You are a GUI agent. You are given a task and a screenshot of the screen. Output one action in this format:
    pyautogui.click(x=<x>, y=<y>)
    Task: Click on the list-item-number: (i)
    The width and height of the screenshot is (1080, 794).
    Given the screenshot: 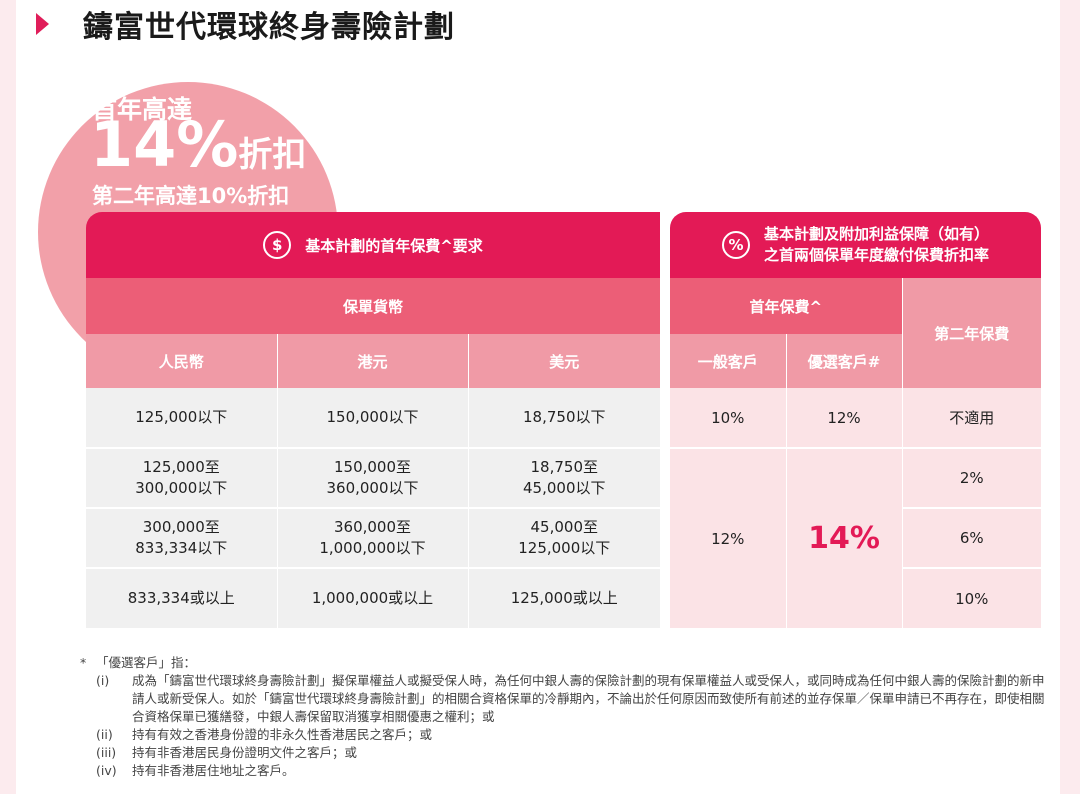 What is the action you would take?
    pyautogui.click(x=103, y=680)
    